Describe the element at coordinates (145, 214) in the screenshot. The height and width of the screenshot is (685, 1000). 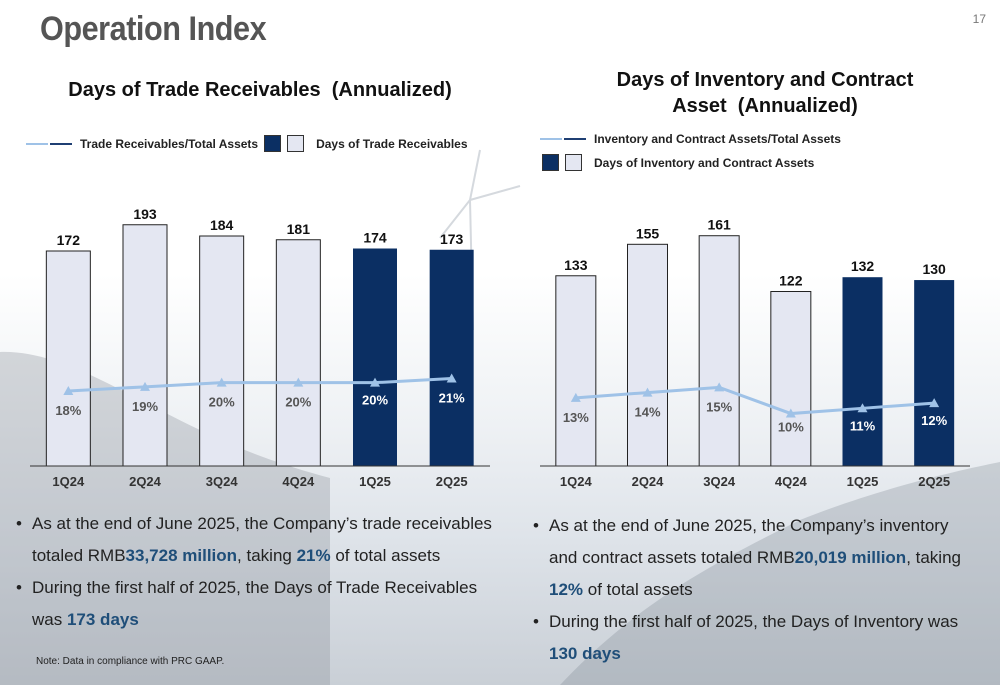
I see `left-bar-label-2Q24: 193` at that location.